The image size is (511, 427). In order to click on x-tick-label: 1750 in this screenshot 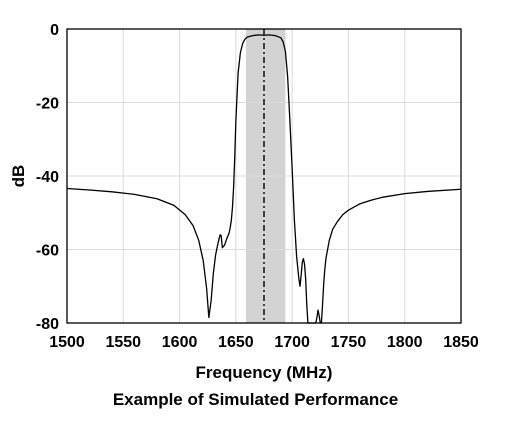, I will do `click(349, 342)`.